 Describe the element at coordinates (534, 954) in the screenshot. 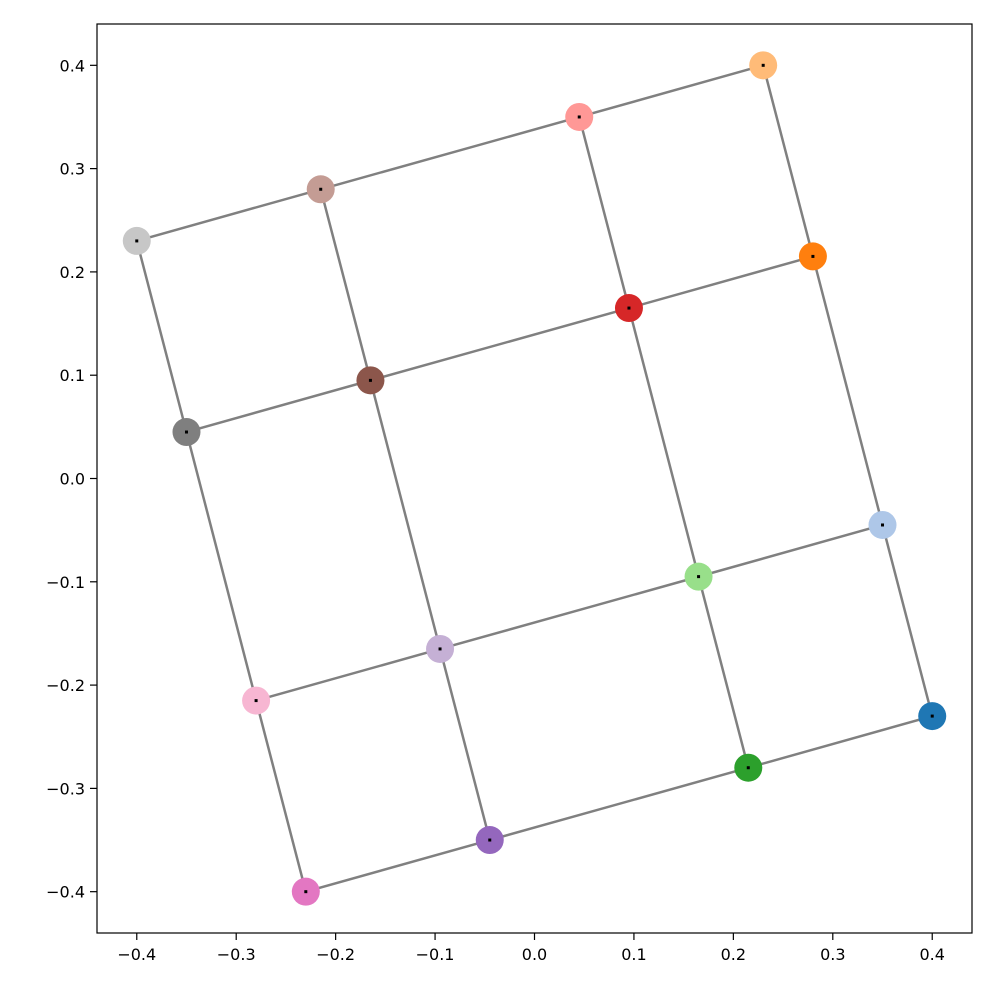

I see `x-tick-label: 0.0` at that location.